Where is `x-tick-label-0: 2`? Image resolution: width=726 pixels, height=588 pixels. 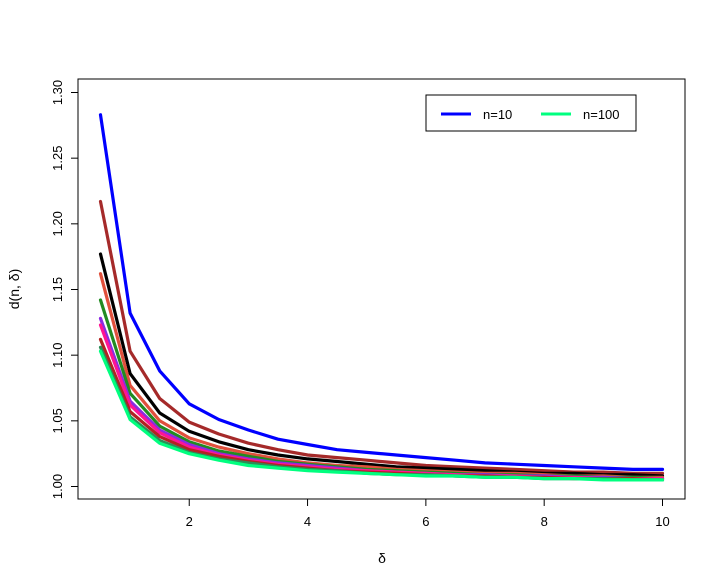 x-tick-label-0: 2 is located at coordinates (189, 521).